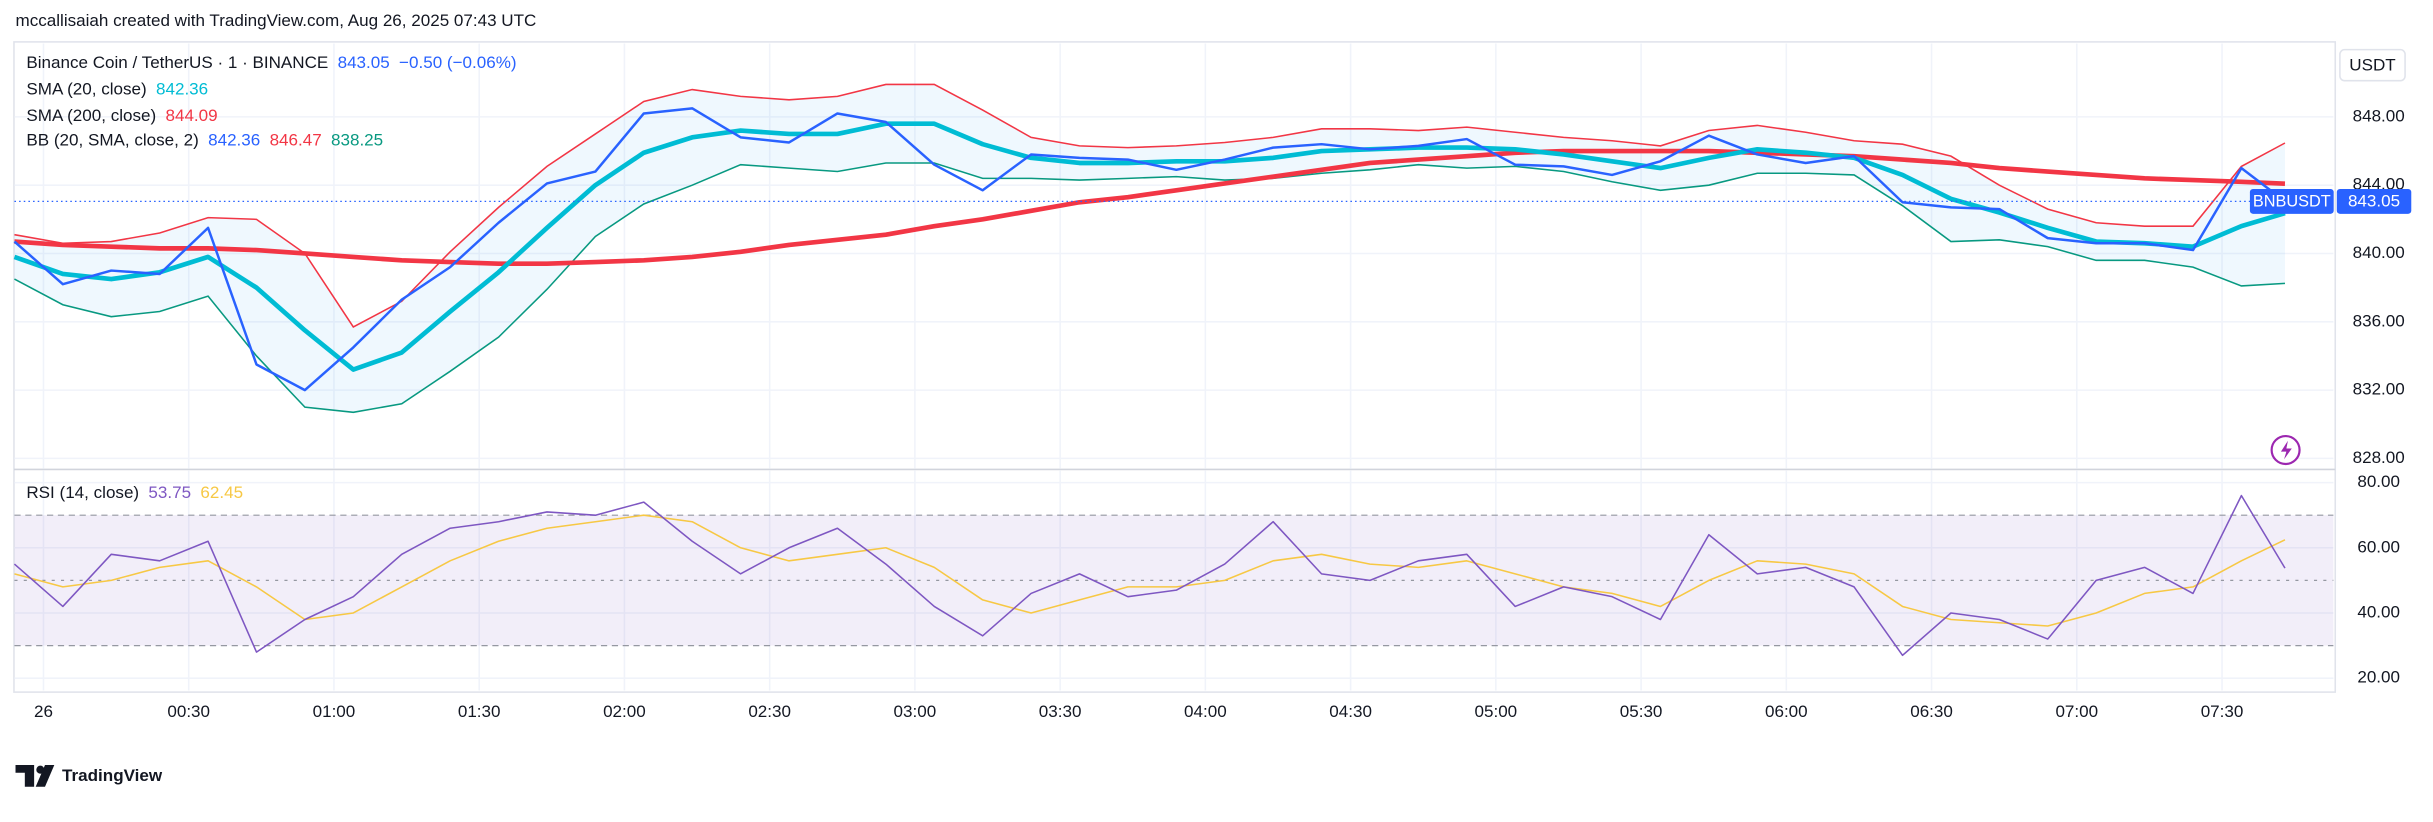 The height and width of the screenshot is (822, 2433). Describe the element at coordinates (2379, 184) in the screenshot. I see `y-tick-label: 844.00` at that location.